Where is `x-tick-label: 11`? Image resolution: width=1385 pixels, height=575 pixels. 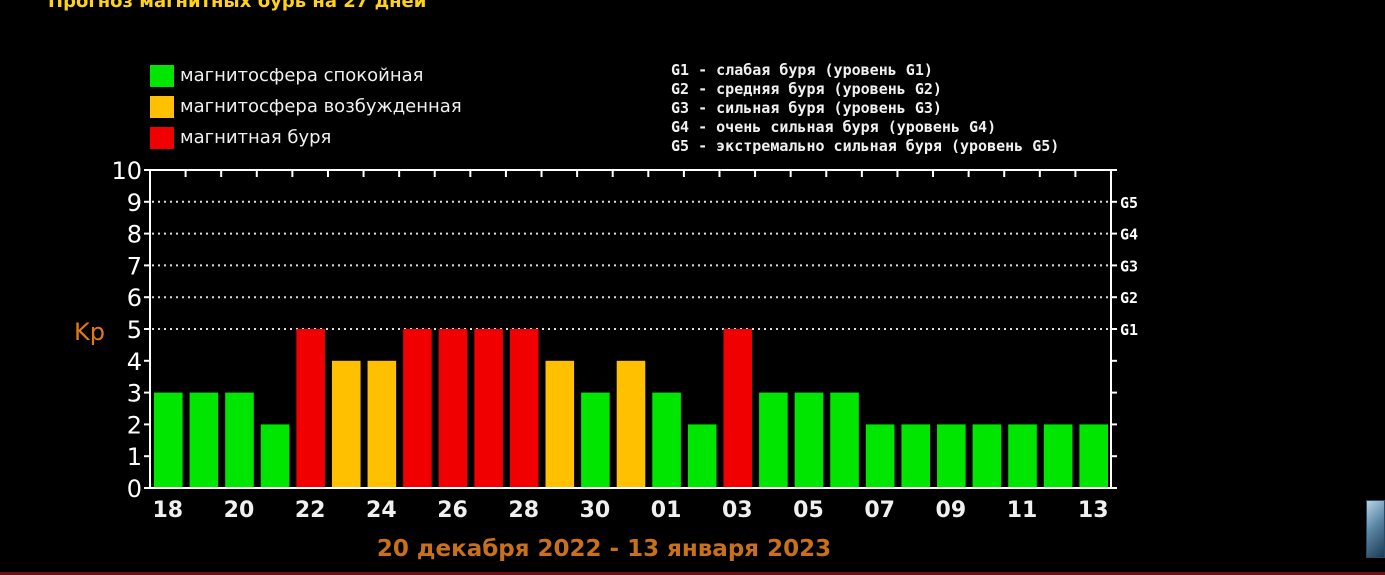
x-tick-label: 11 is located at coordinates (1022, 510).